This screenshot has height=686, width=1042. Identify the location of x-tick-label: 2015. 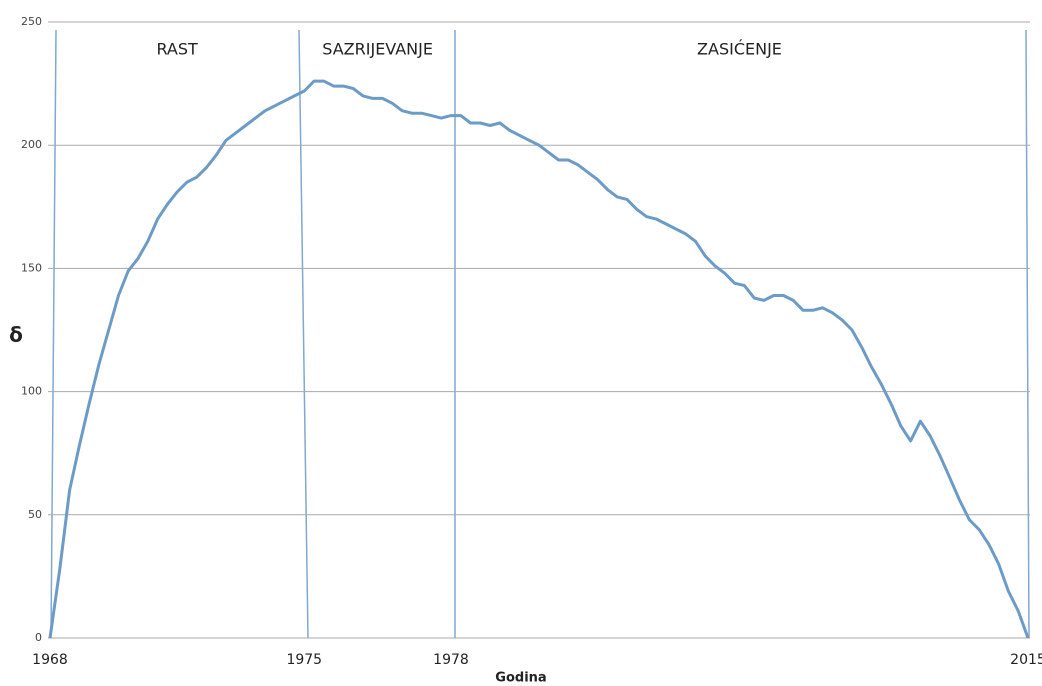
(1026, 660).